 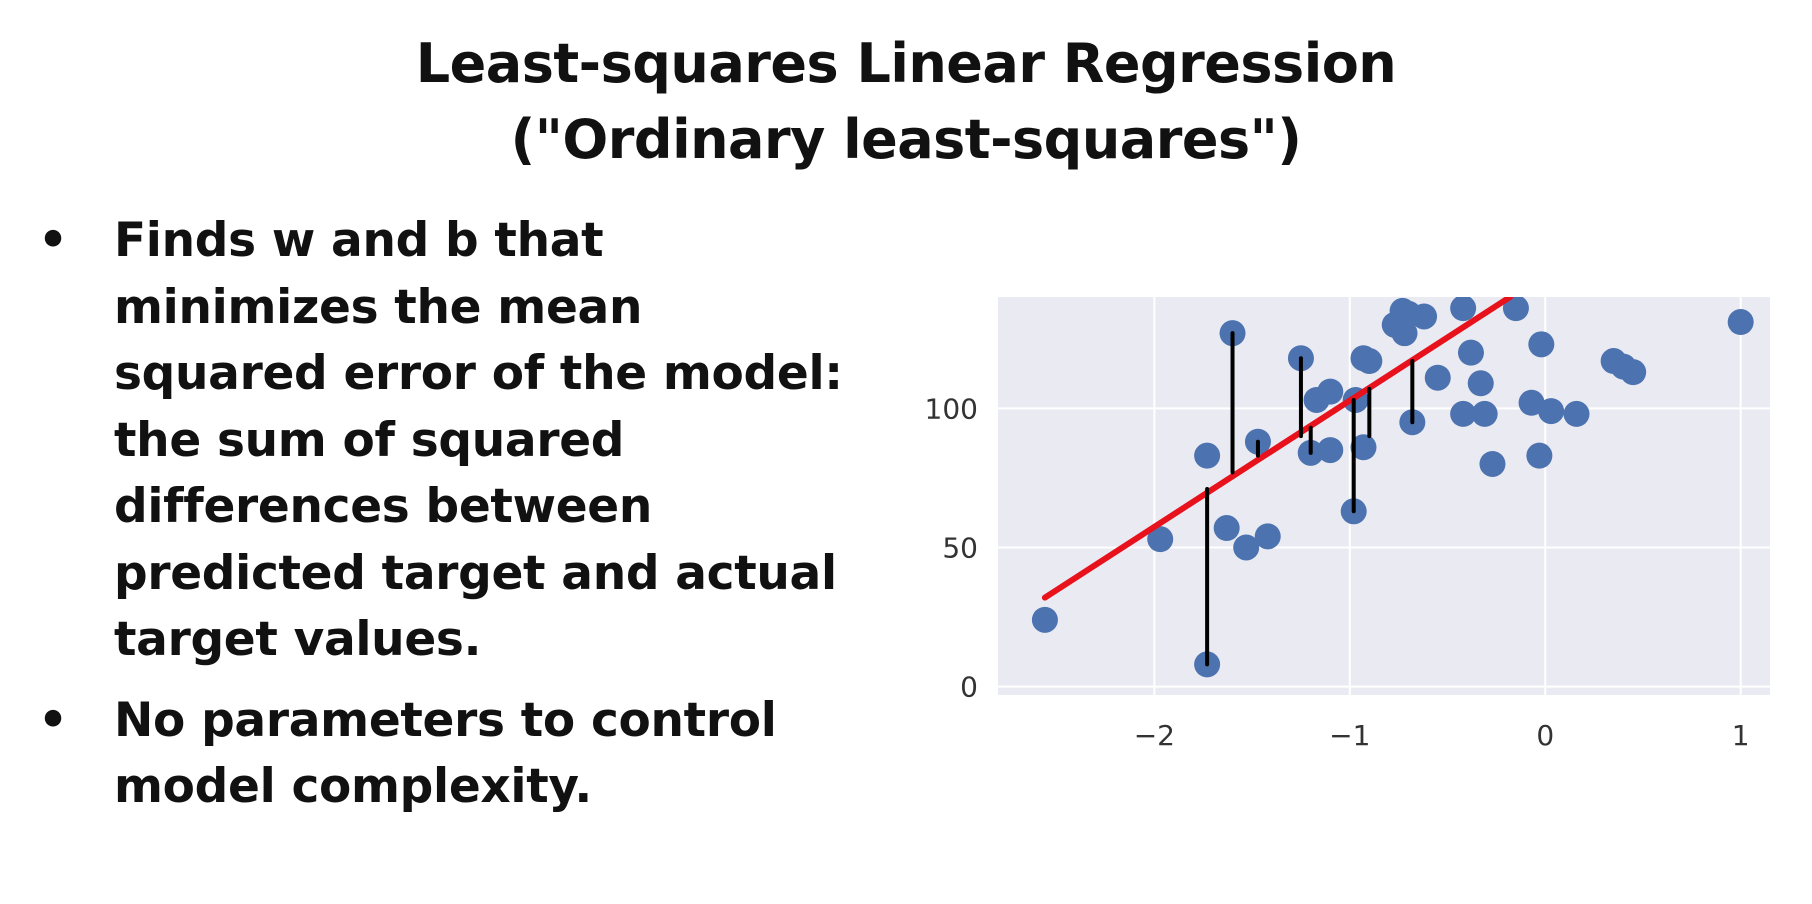 I want to click on bullet-line: the sum of squared, so click(x=369, y=440).